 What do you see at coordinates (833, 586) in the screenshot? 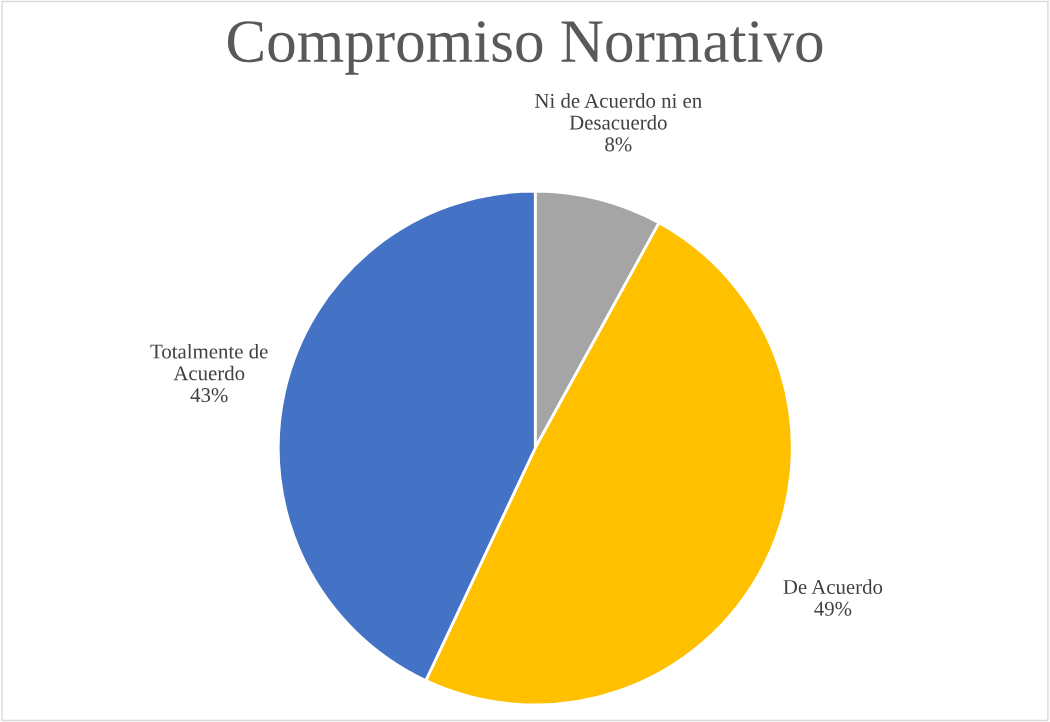
I see `slice-label: De Acuerdo` at bounding box center [833, 586].